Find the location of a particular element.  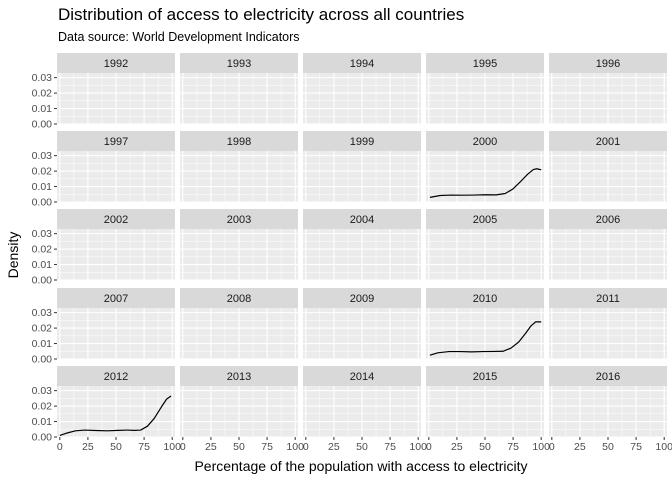

facet-strip-label: 2010 is located at coordinates (485, 299).